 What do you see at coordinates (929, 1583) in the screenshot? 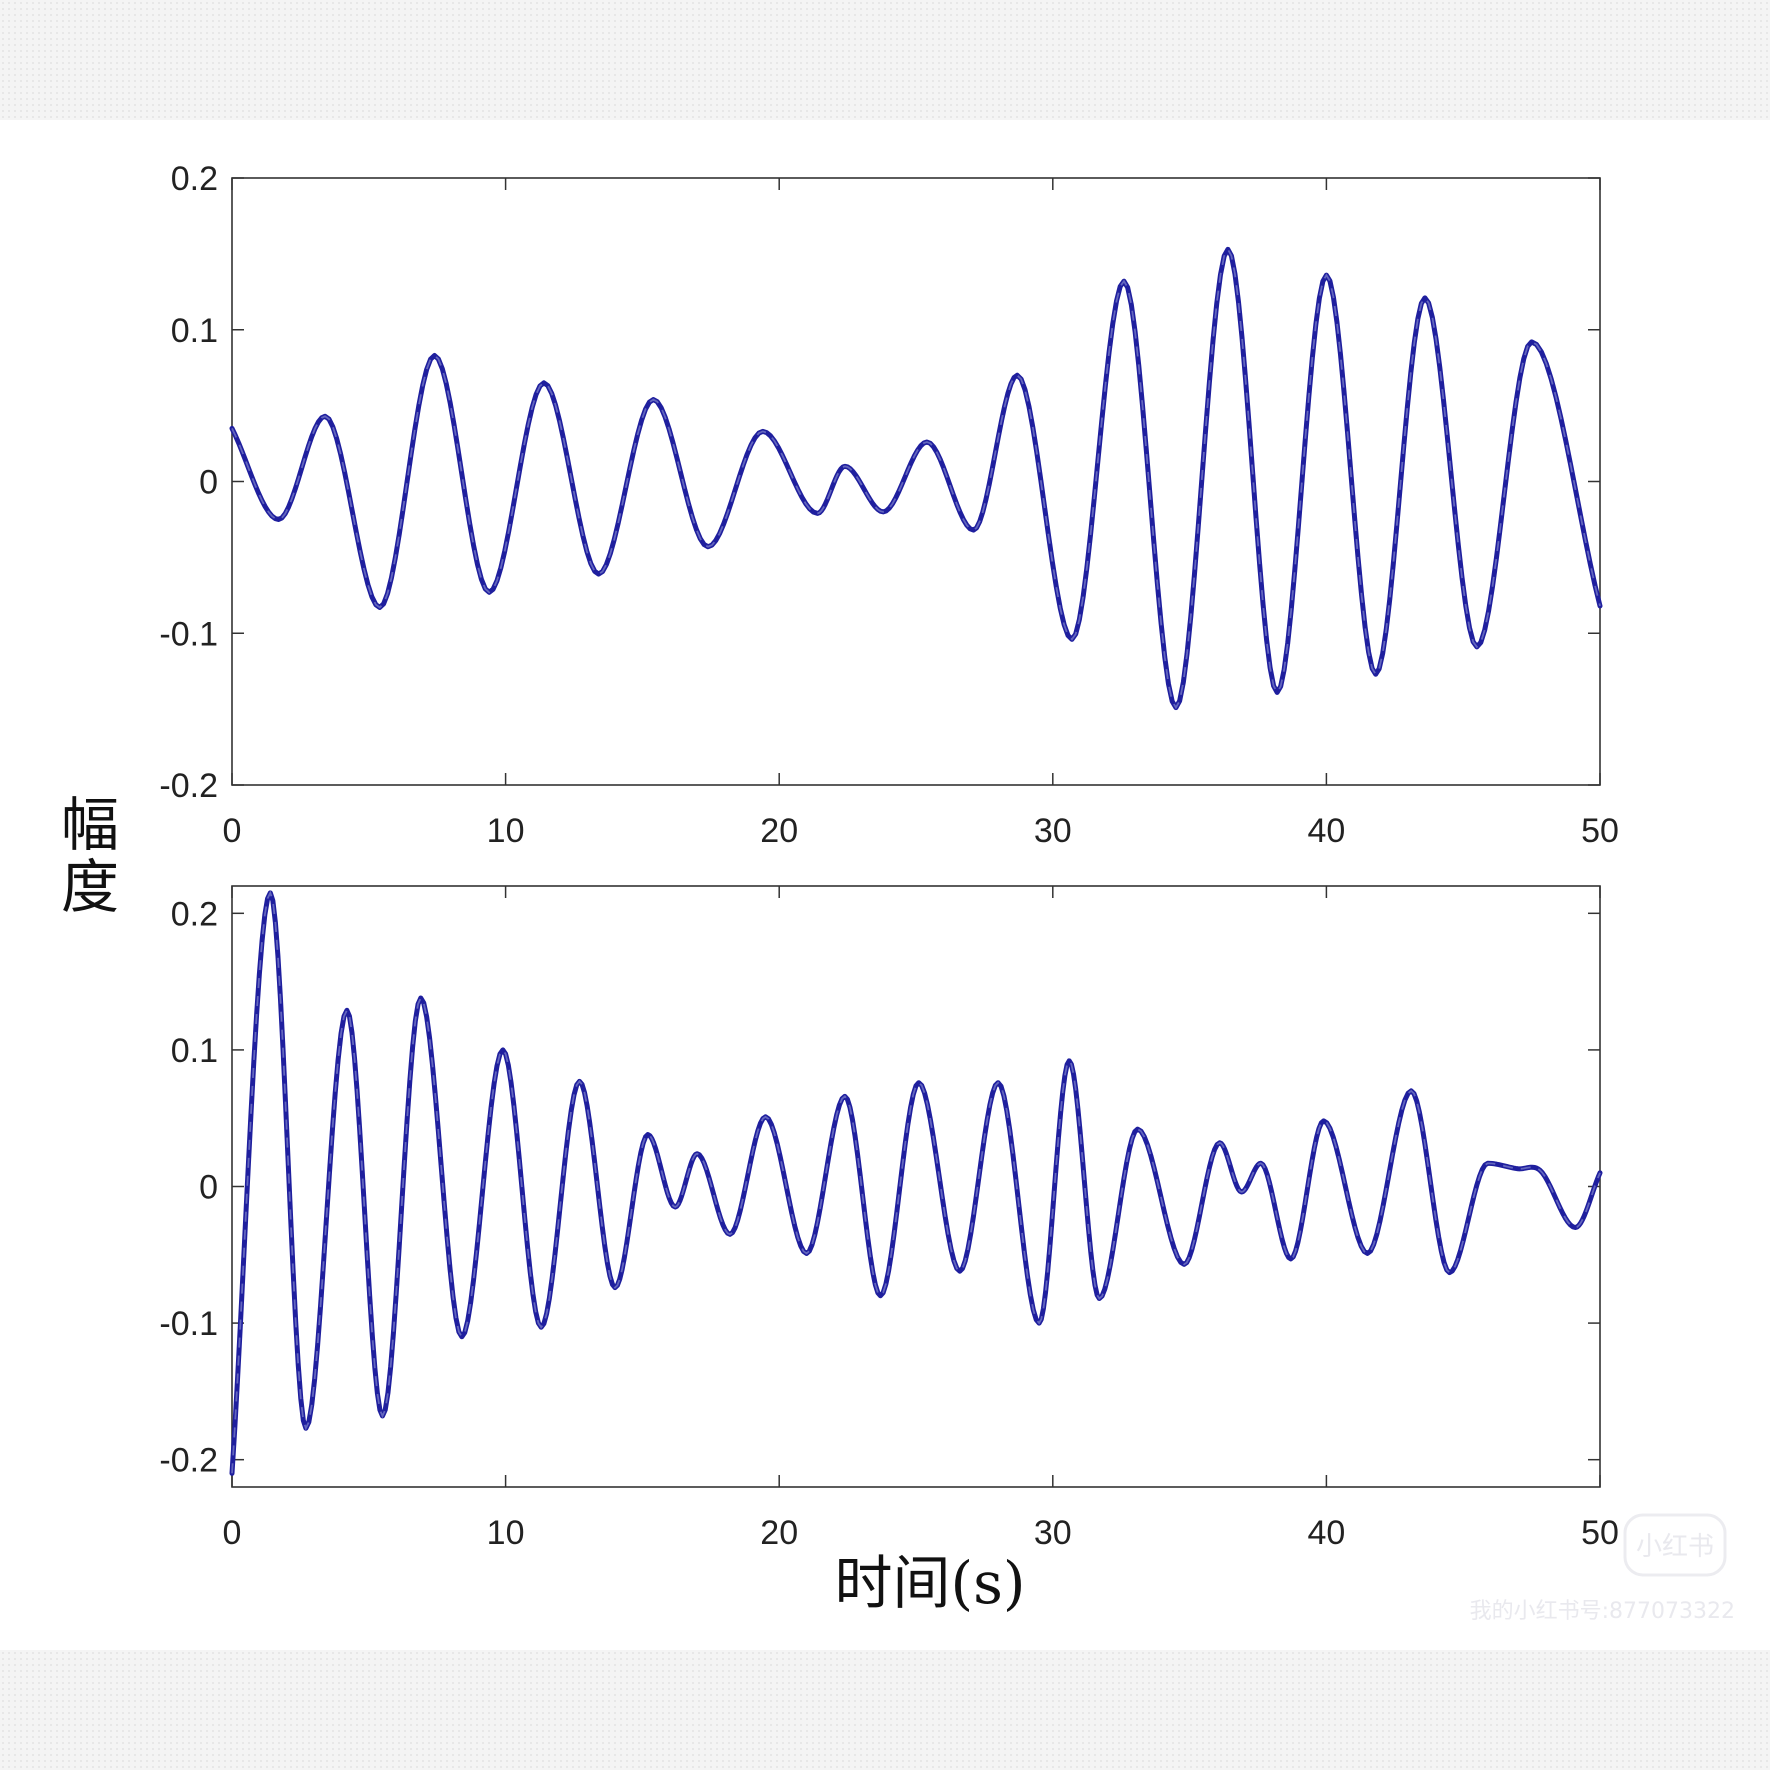
I see `x-axis-label: 时间(s)` at bounding box center [929, 1583].